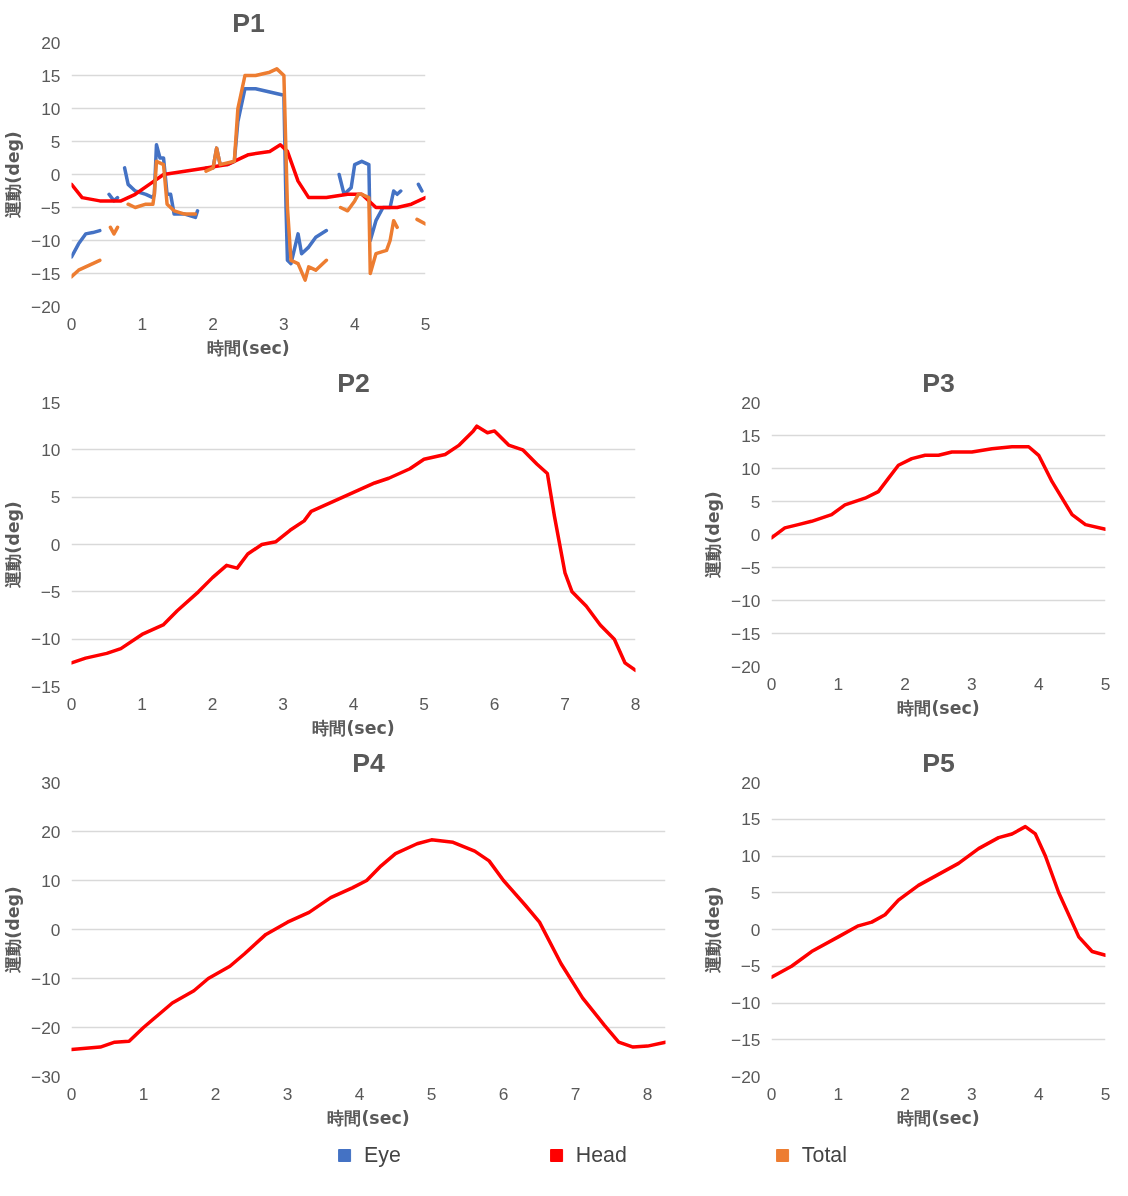 The width and height of the screenshot is (1128, 1196). What do you see at coordinates (368, 762) in the screenshot?
I see `chart-title: P4` at bounding box center [368, 762].